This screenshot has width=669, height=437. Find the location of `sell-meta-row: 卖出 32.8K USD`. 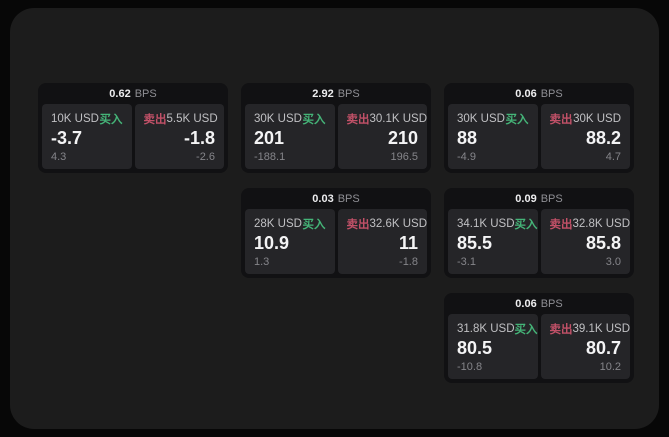

sell-meta-row: 卖出 32.8K USD is located at coordinates (590, 224).